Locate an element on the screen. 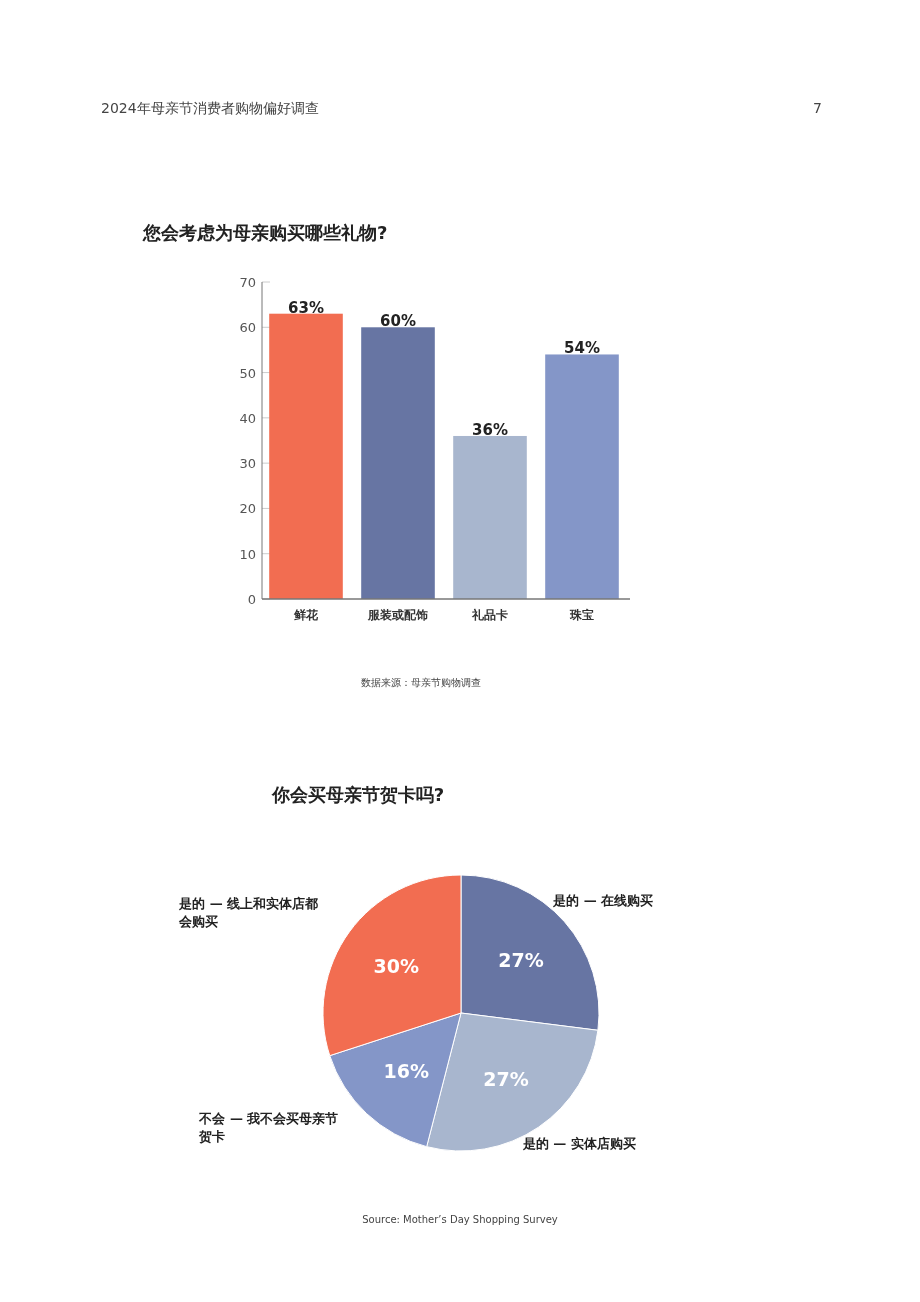 The width and height of the screenshot is (920, 1302). y-tick-label: 60 is located at coordinates (247, 328).